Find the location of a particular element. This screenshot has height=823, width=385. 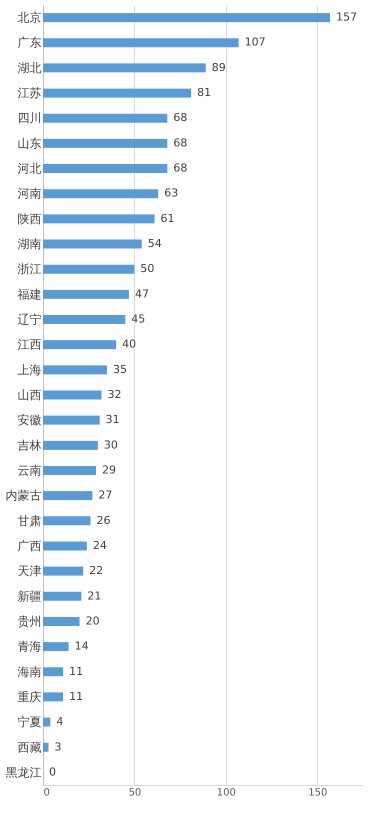

data-label: 45 is located at coordinates (138, 319).